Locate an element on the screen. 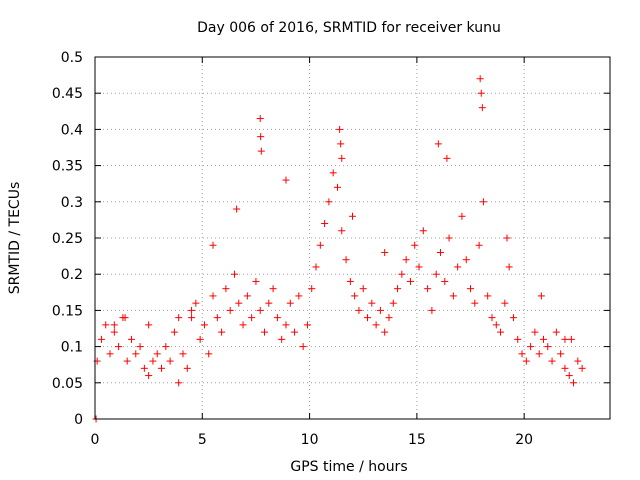 Image resolution: width=640 pixels, height=480 pixels. x-tick-labels: 0 5 10 15 20 is located at coordinates (312, 440).